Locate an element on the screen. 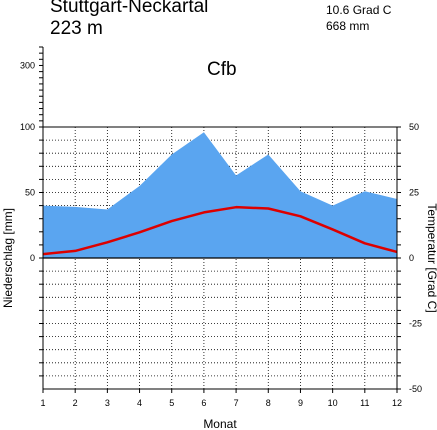 This screenshot has height=430, width=437. temperature-line is located at coordinates (220, 230).